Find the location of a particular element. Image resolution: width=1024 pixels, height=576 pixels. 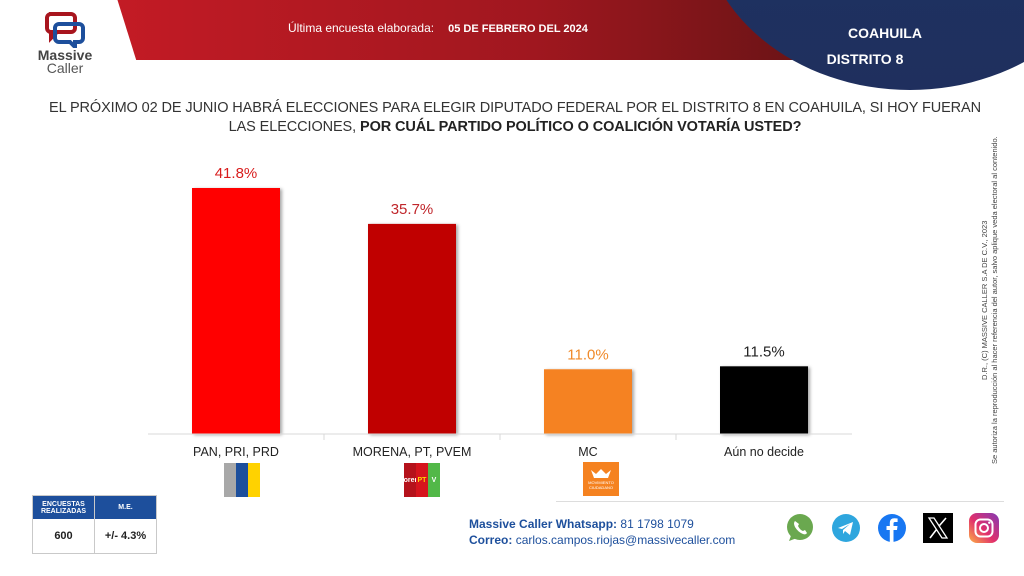

category-label: MC is located at coordinates (587, 452).